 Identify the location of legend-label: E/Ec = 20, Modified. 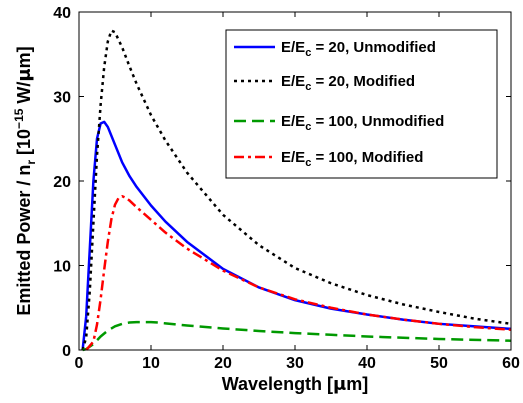
(348, 83).